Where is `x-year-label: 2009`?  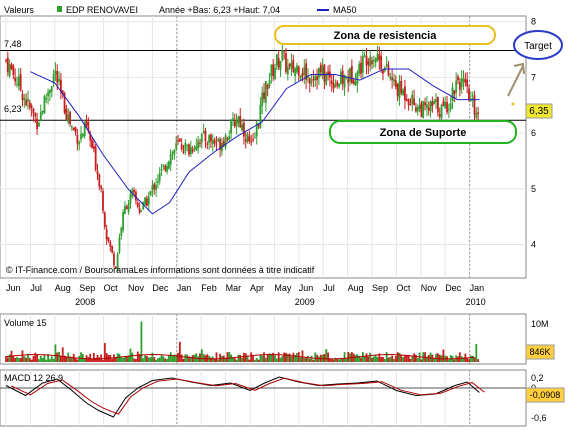
x-year-label: 2009 is located at coordinates (305, 302).